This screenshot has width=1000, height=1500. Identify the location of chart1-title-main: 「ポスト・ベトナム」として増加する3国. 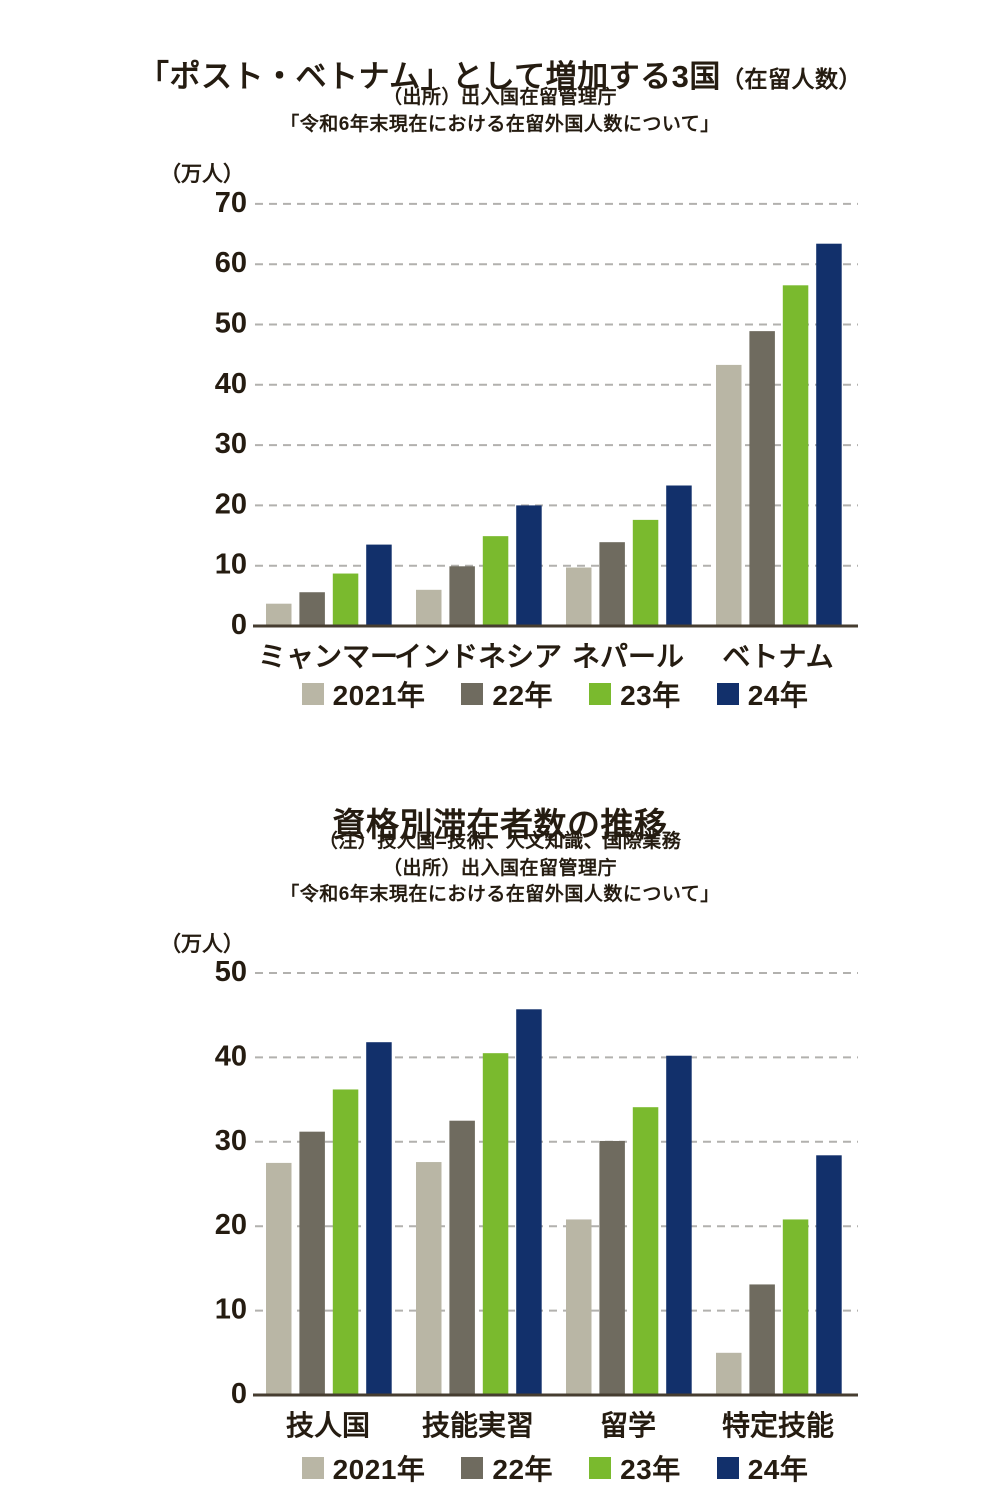
(429, 76).